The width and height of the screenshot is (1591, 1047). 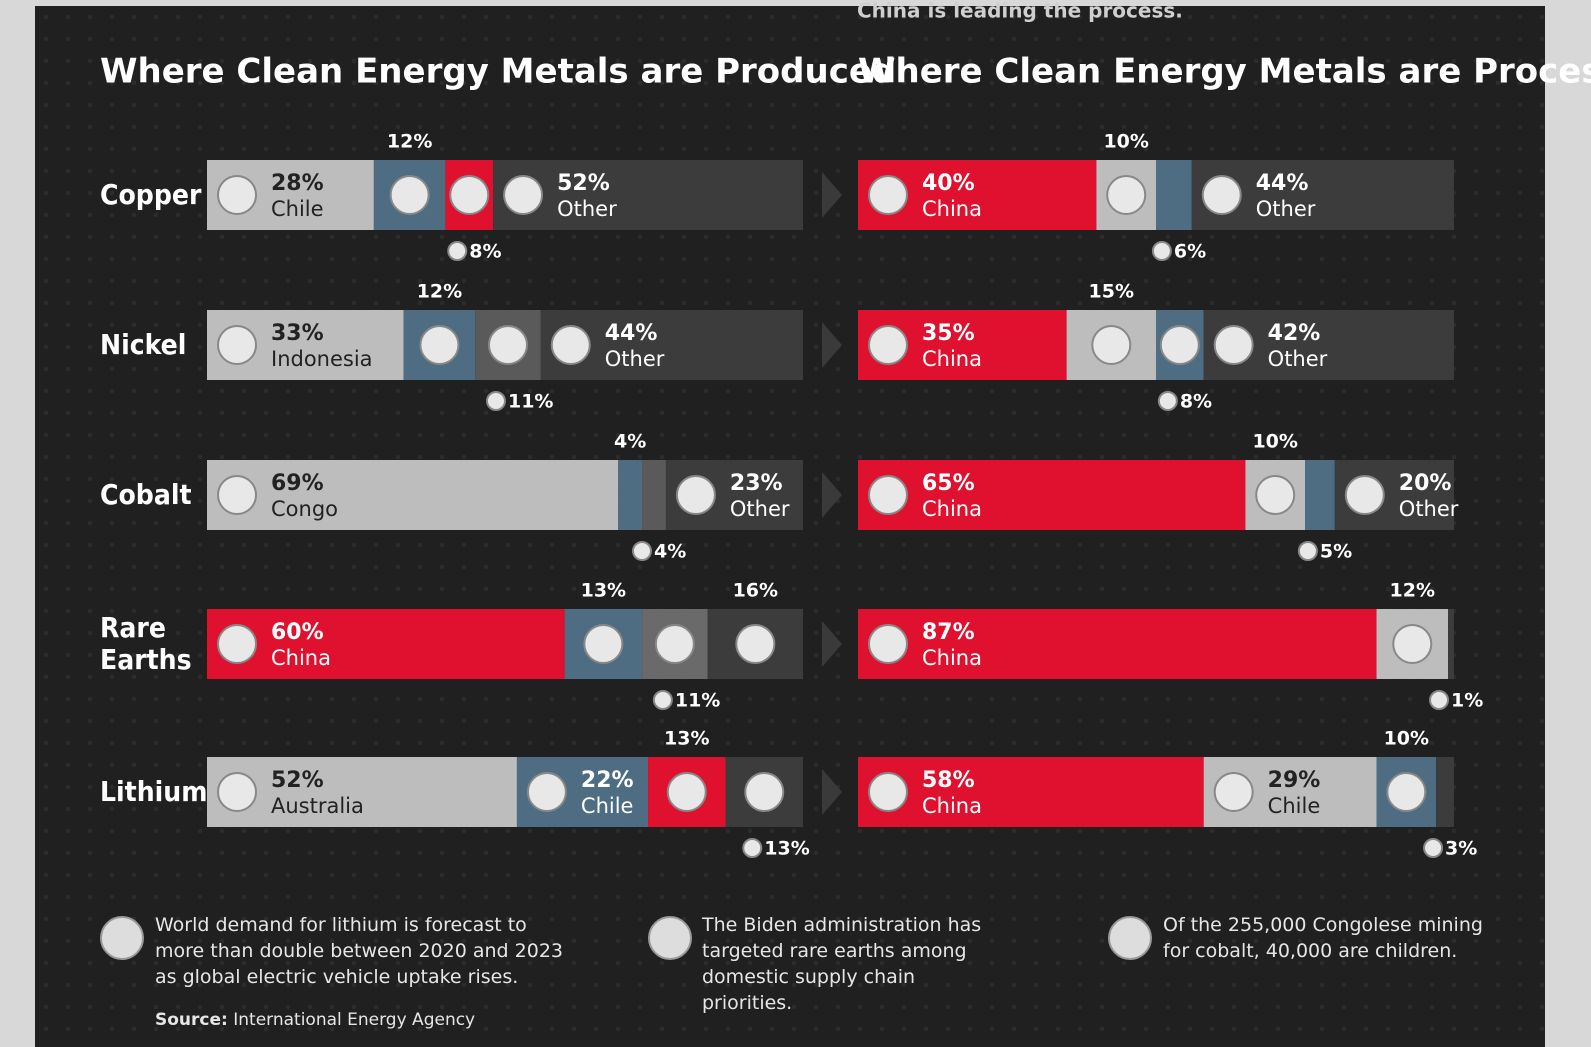 What do you see at coordinates (354, 1020) in the screenshot?
I see `source-text: International Energy Agency` at bounding box center [354, 1020].